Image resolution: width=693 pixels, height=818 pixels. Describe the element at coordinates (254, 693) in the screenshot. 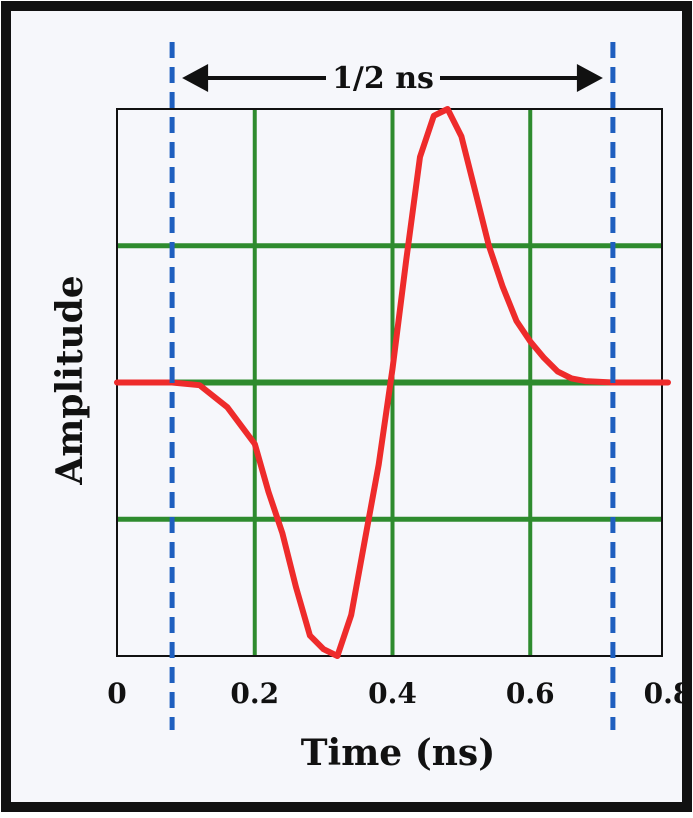

I see `x-tick-label: 0.2` at that location.